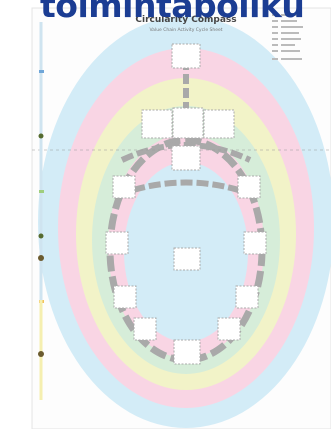 Image resolution: width=331 pixels, height=429 pixels. What do you see at coordinates (185, 20) in the screenshot?
I see `poster-title: Circularity Compass` at bounding box center [185, 20].